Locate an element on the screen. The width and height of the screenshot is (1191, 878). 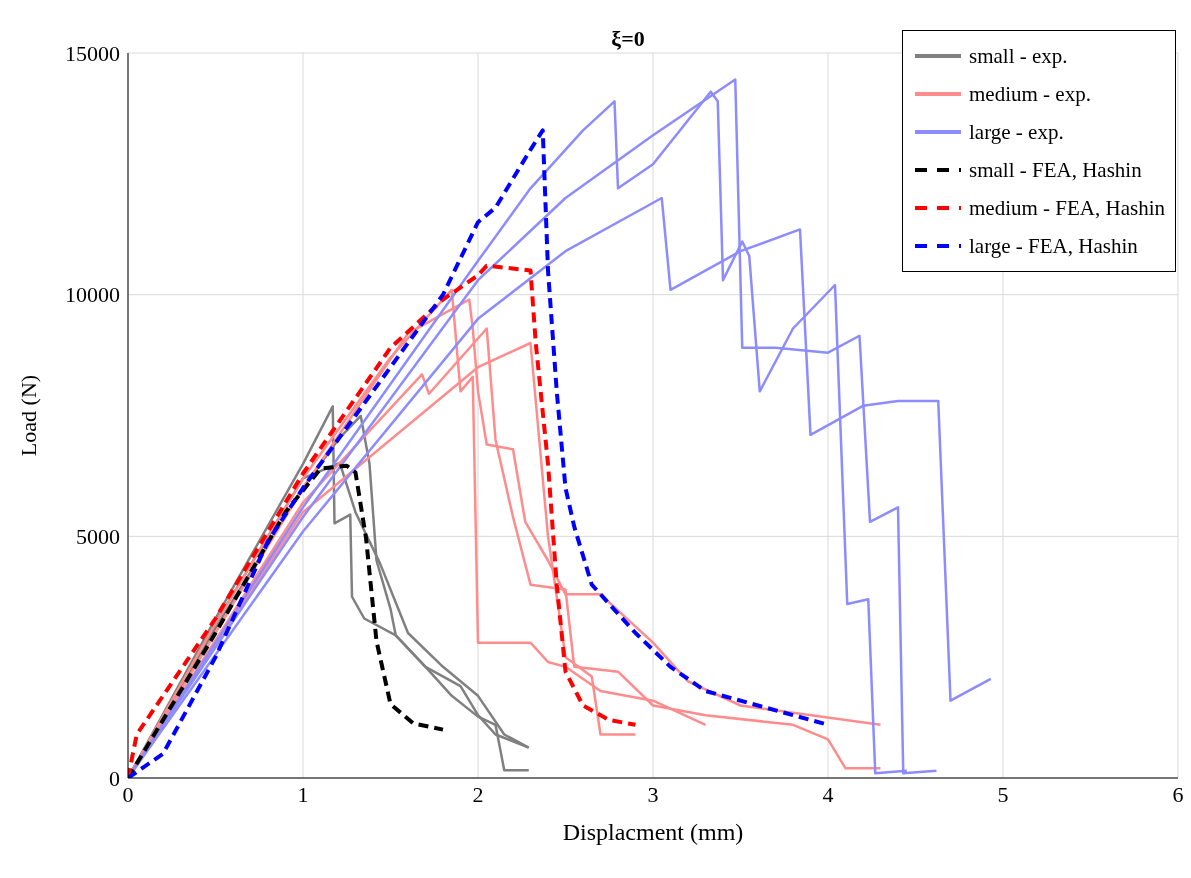
legend-label: large - FEA, Hashin is located at coordinates (1053, 246).